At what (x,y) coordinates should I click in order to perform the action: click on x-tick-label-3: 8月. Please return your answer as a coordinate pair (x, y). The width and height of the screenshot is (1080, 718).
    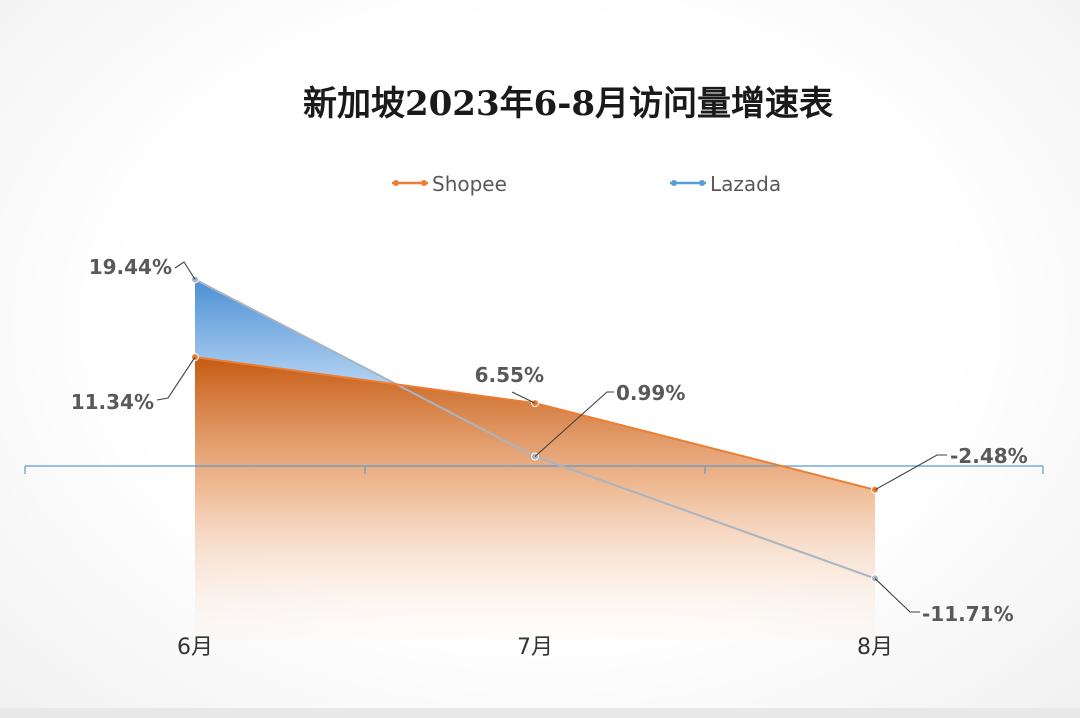
    Looking at the image, I should click on (875, 647).